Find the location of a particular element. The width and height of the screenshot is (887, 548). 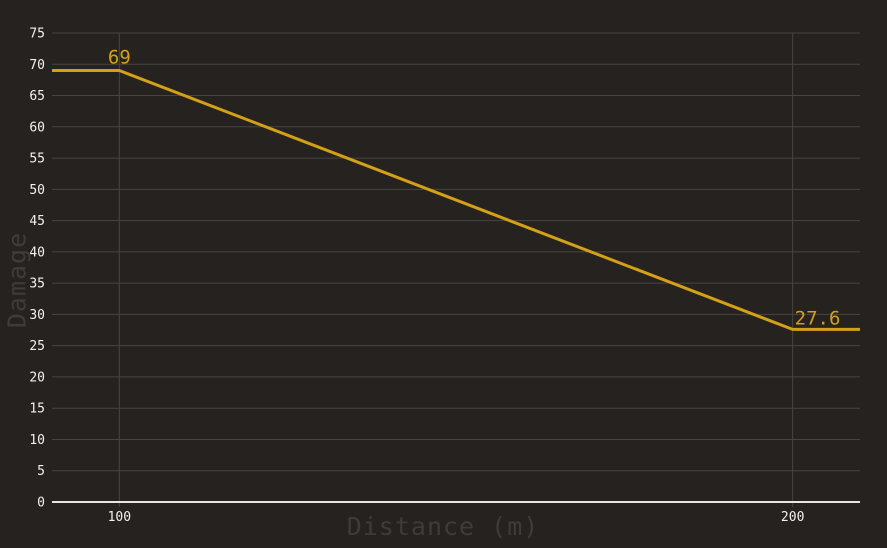

x-tick-label-200: 200 is located at coordinates (792, 517).